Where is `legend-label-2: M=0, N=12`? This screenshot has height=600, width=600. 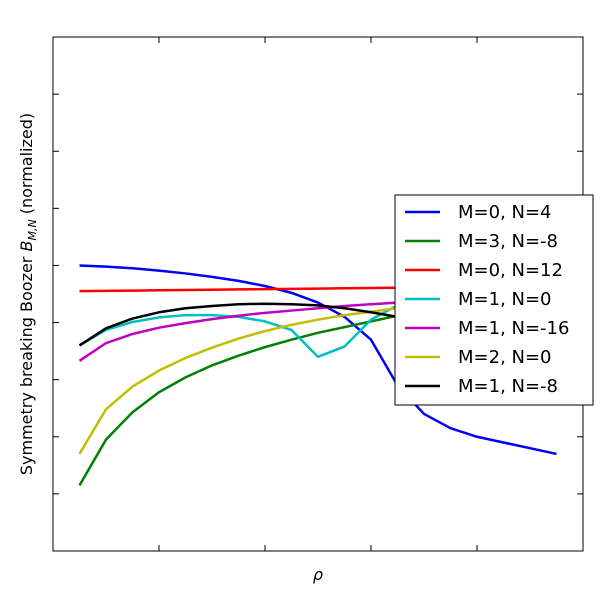 legend-label-2: M=0, N=12 is located at coordinates (510, 270).